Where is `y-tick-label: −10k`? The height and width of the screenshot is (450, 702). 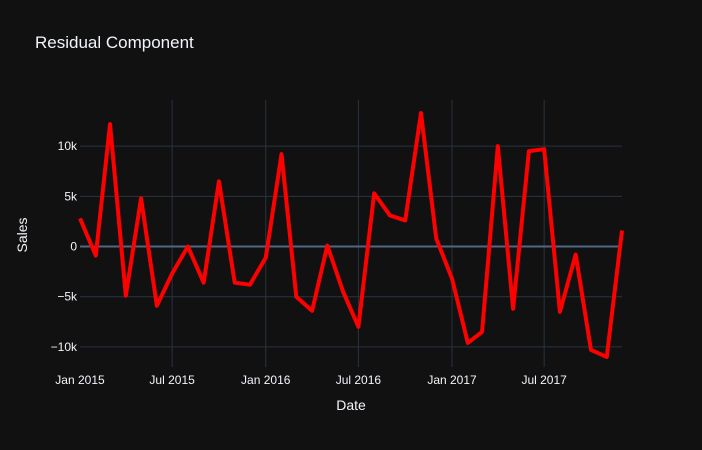
y-tick-label: −10k is located at coordinates (64, 347).